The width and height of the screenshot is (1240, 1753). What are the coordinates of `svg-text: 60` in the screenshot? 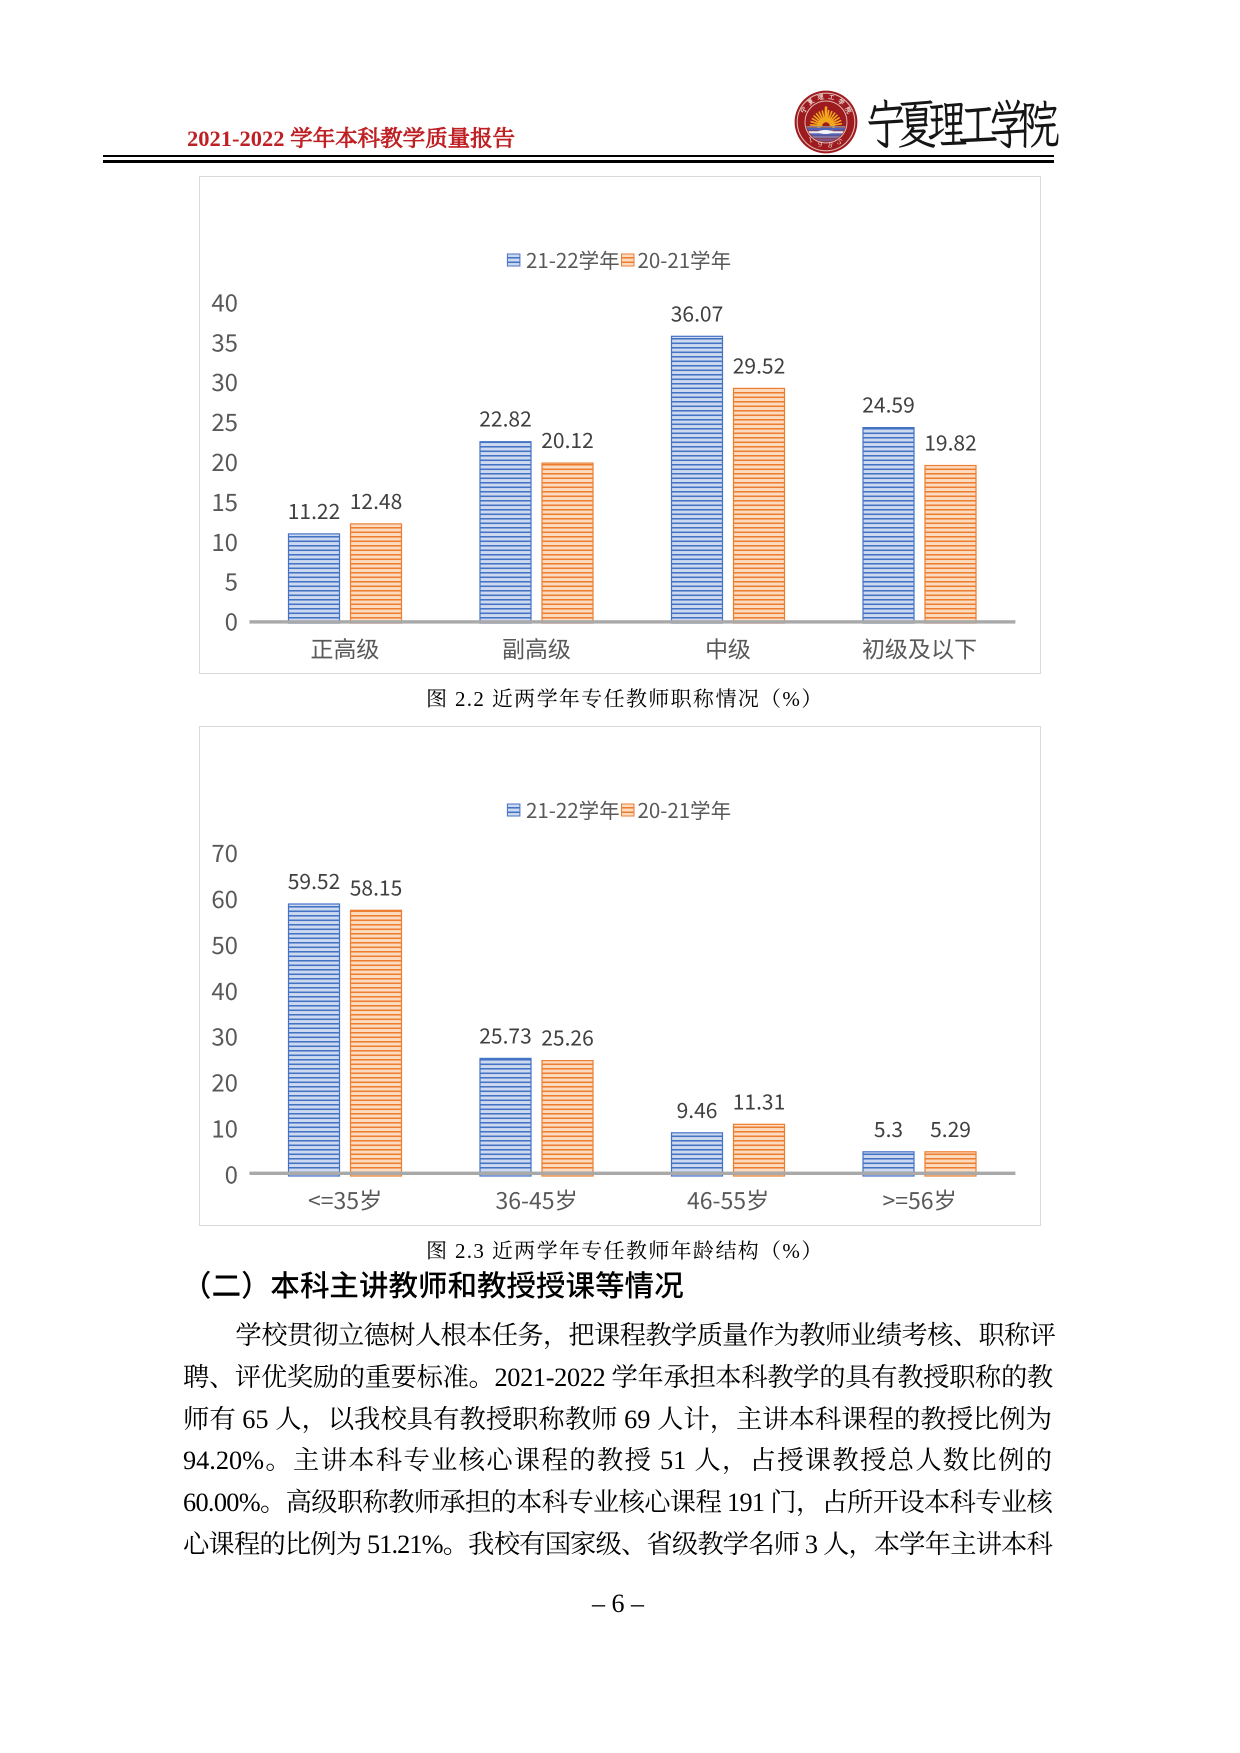 It's located at (224, 897).